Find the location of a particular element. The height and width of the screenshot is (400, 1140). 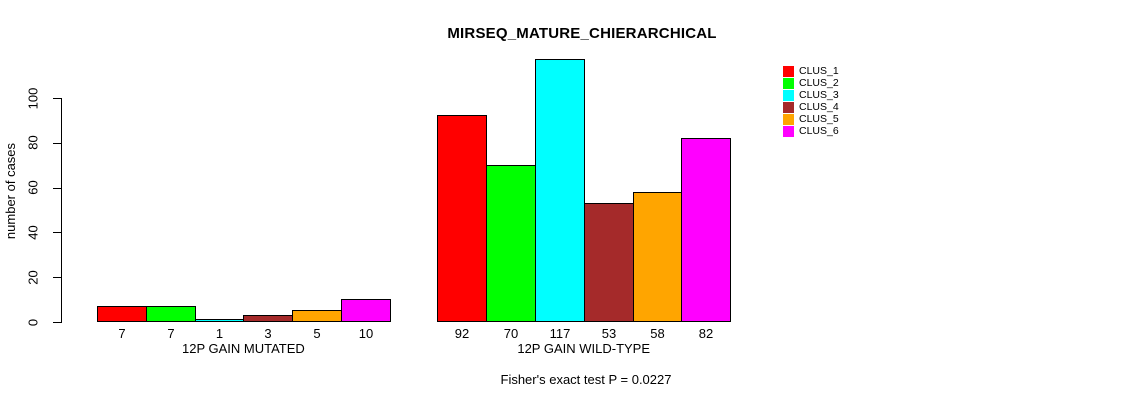

legend-item: CLUS_2 is located at coordinates (811, 83).